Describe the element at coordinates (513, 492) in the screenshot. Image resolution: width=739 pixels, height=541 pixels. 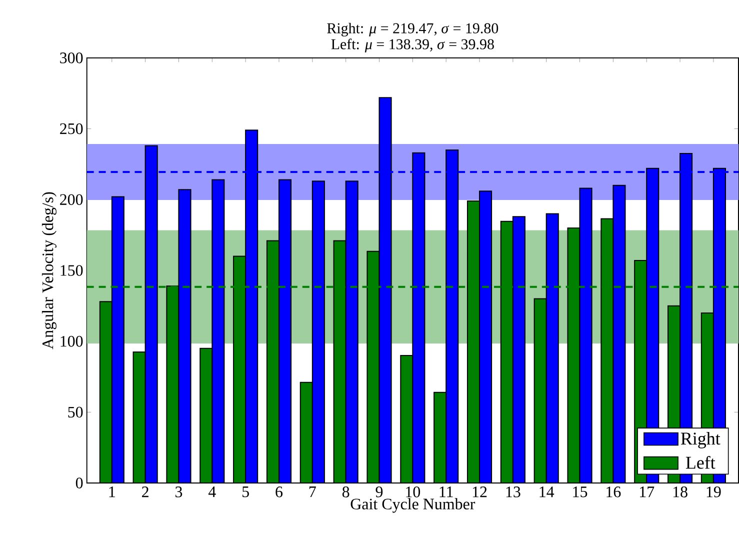
I see `x-tick-label: 13` at that location.